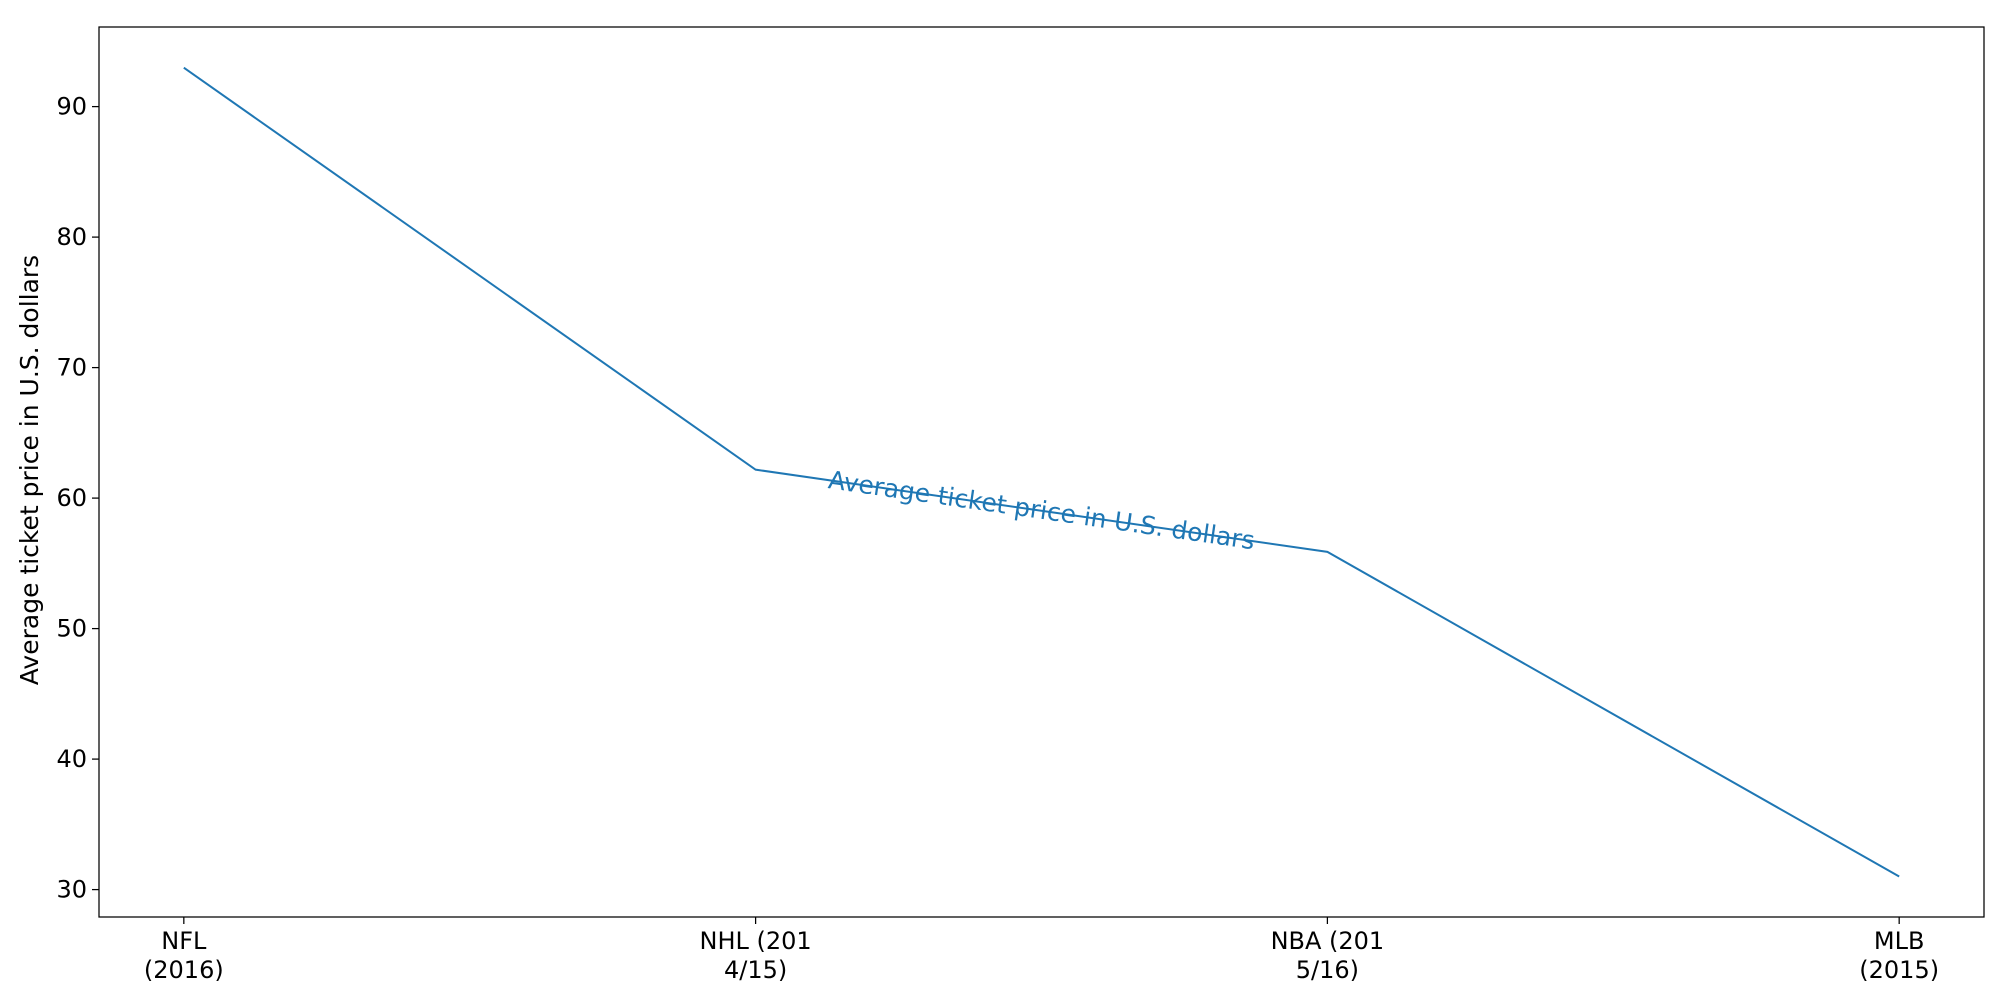 Image resolution: width=2000 pixels, height=1000 pixels. Describe the element at coordinates (71, 498) in the screenshot. I see `y-tick-label: 60` at that location.